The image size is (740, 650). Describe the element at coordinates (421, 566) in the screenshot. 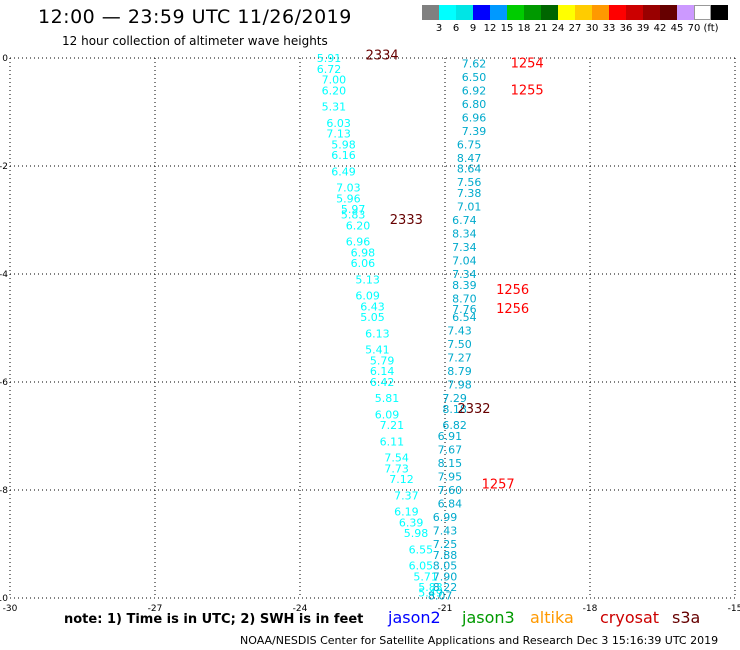

I see `wave-height-value: 6.05` at that location.